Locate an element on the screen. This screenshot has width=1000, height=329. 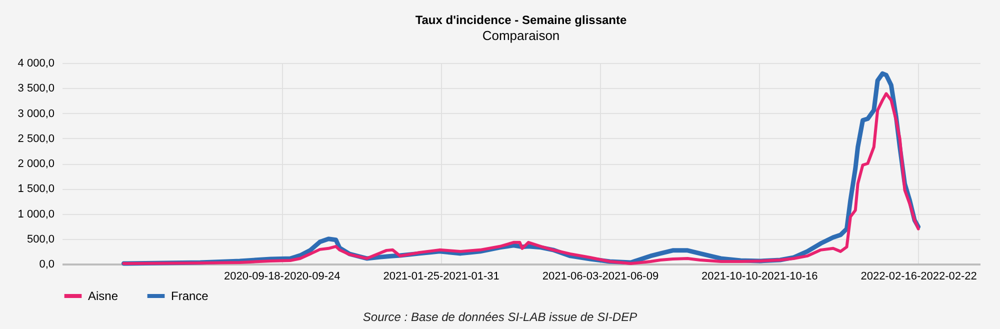
y-tick-label: 3 000,0 is located at coordinates (36, 114).